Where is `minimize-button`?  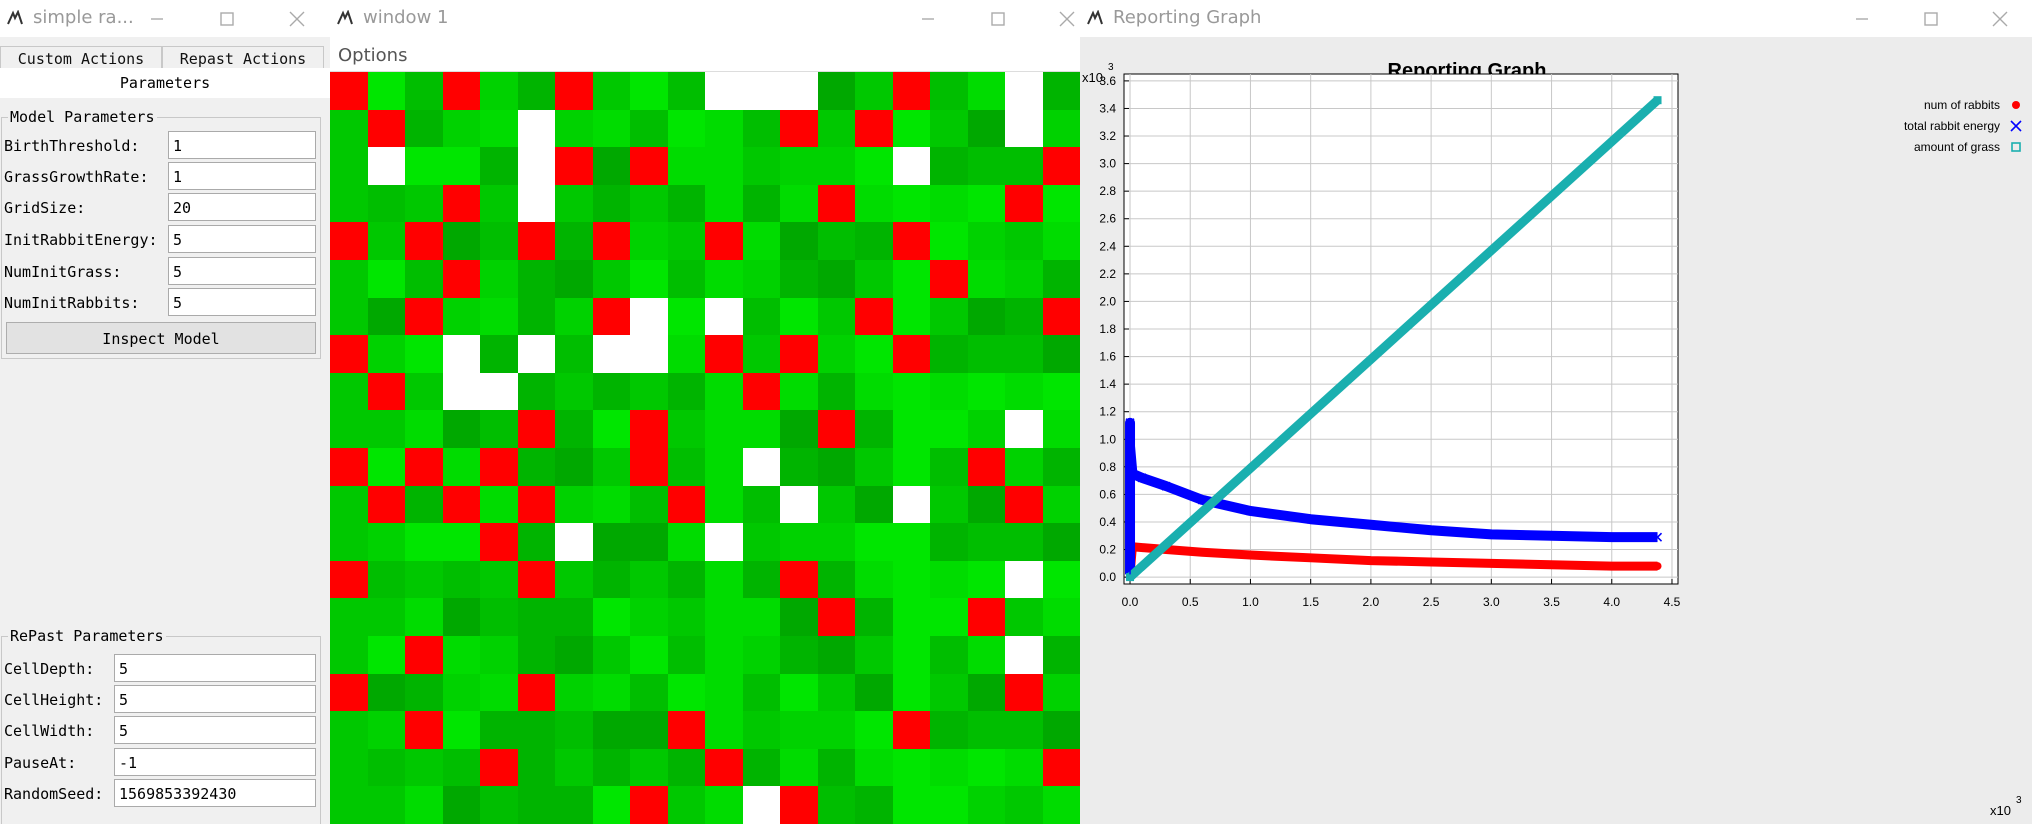
minimize-button is located at coordinates (1862, 18).